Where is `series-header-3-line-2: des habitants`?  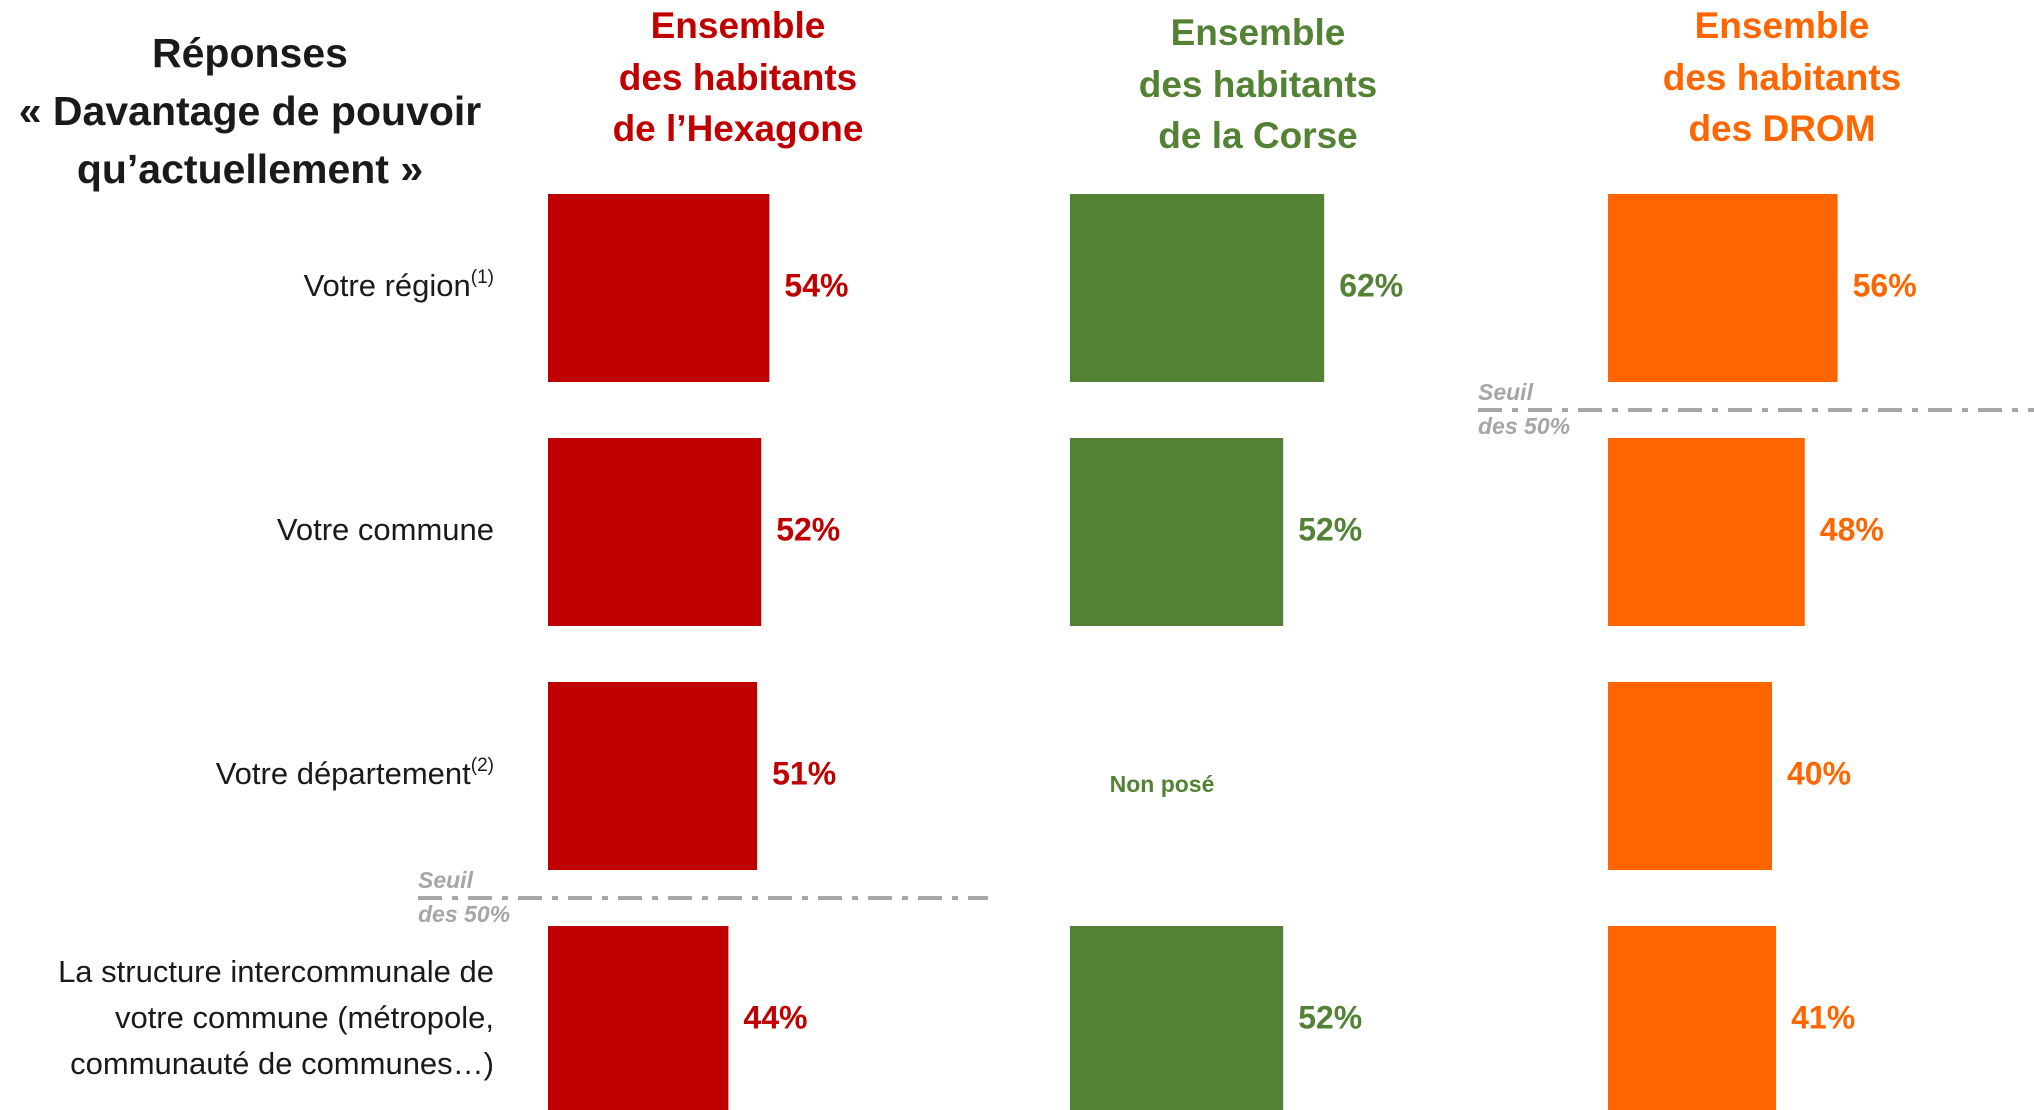
series-header-3-line-2: des habitants is located at coordinates (1782, 77).